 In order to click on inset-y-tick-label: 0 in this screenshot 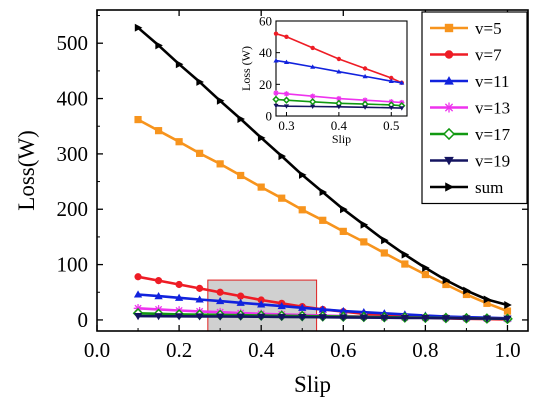, I will do `click(269, 116)`.